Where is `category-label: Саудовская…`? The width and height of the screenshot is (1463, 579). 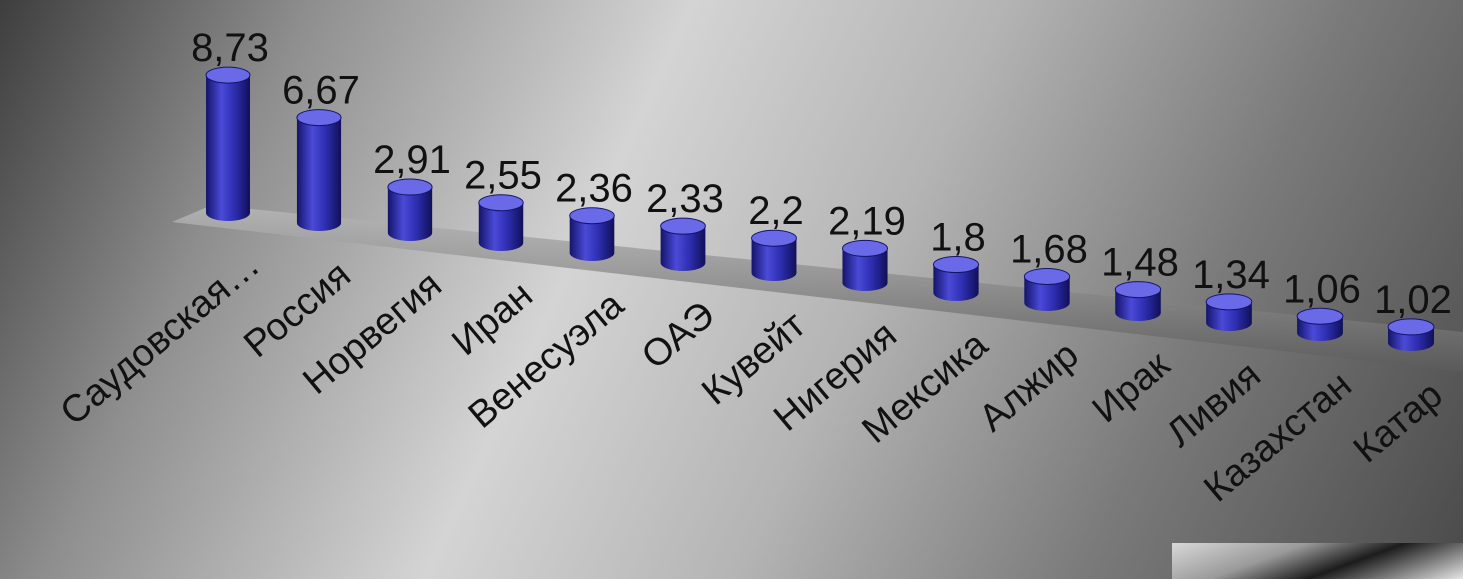
category-label: Саудовская… is located at coordinates (160, 339).